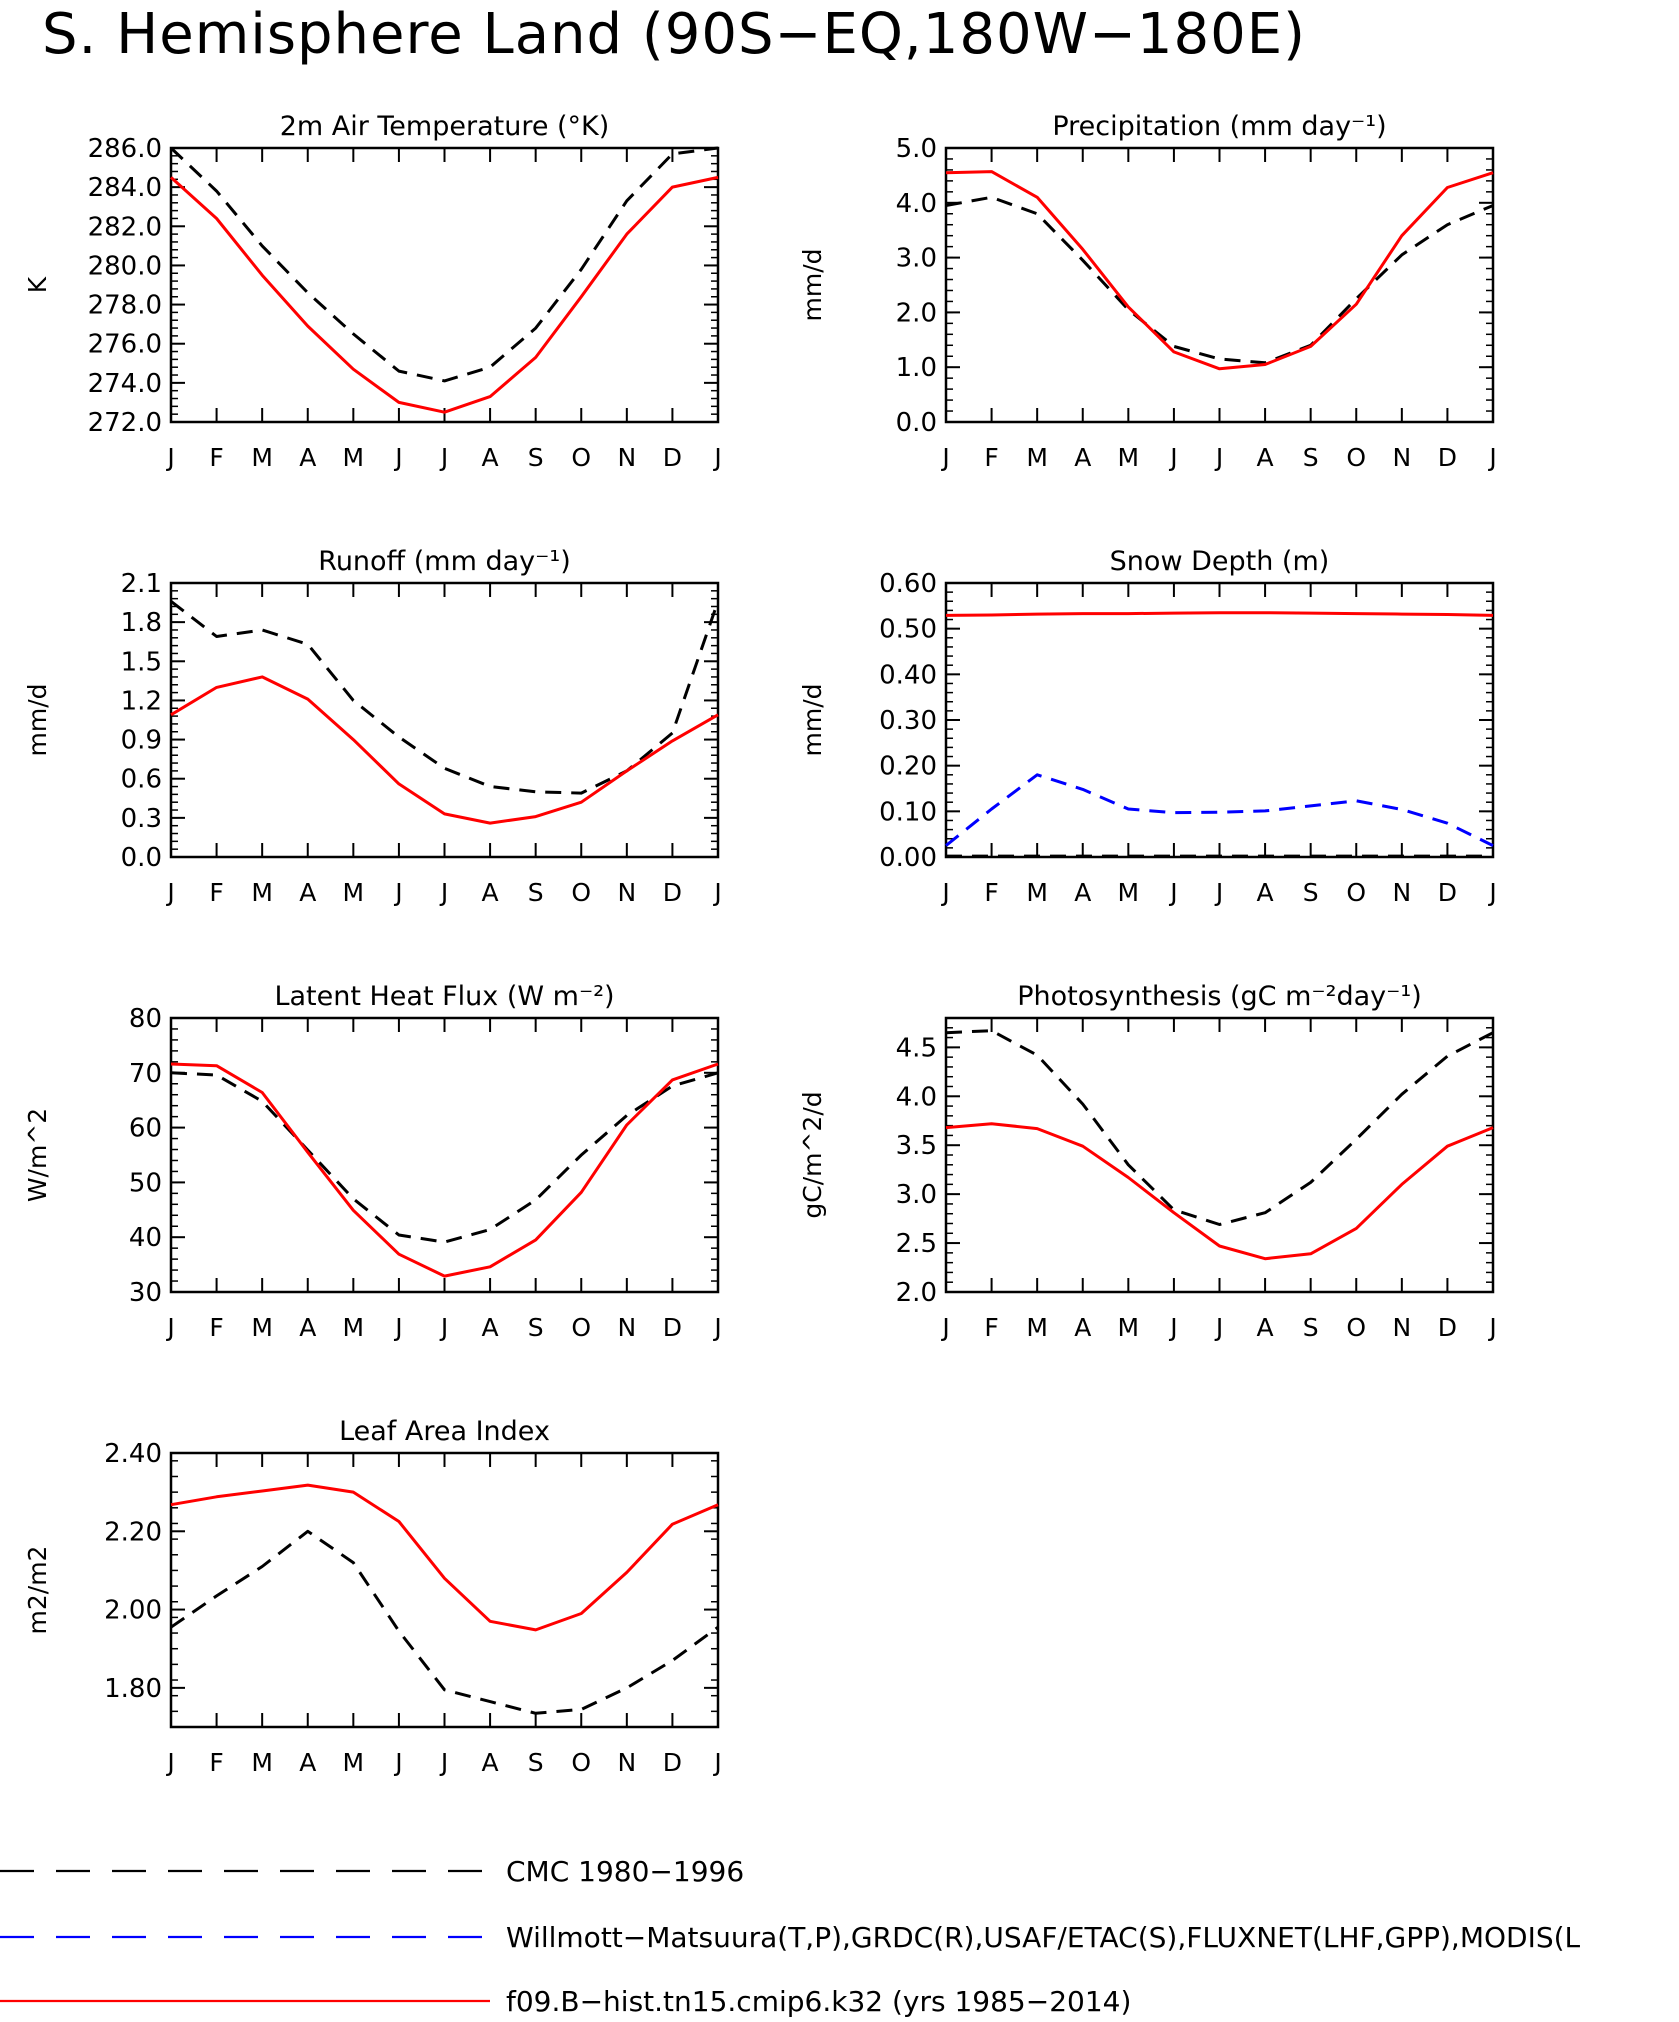 The width and height of the screenshot is (1679, 2022). I want to click on y-axis-label: W/m^2, so click(37, 1155).